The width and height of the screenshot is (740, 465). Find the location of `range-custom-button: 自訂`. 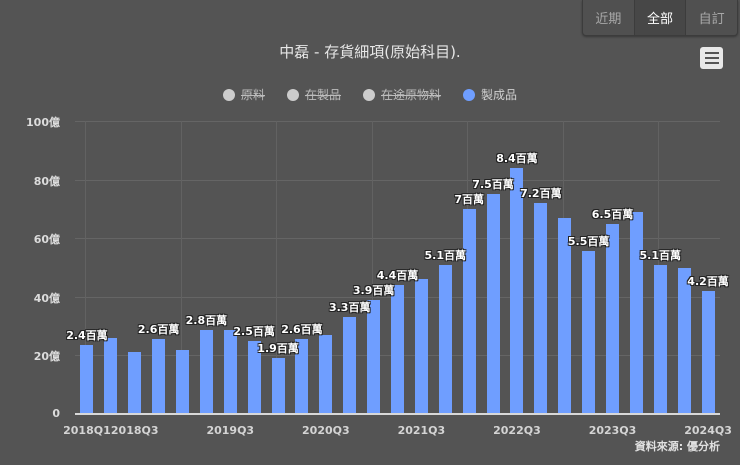

range-custom-button: 自訂 is located at coordinates (711, 19).